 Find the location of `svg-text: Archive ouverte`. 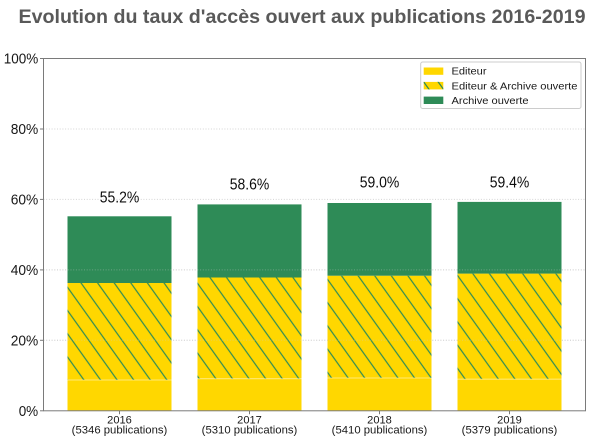

svg-text: Archive ouverte is located at coordinates (490, 101).